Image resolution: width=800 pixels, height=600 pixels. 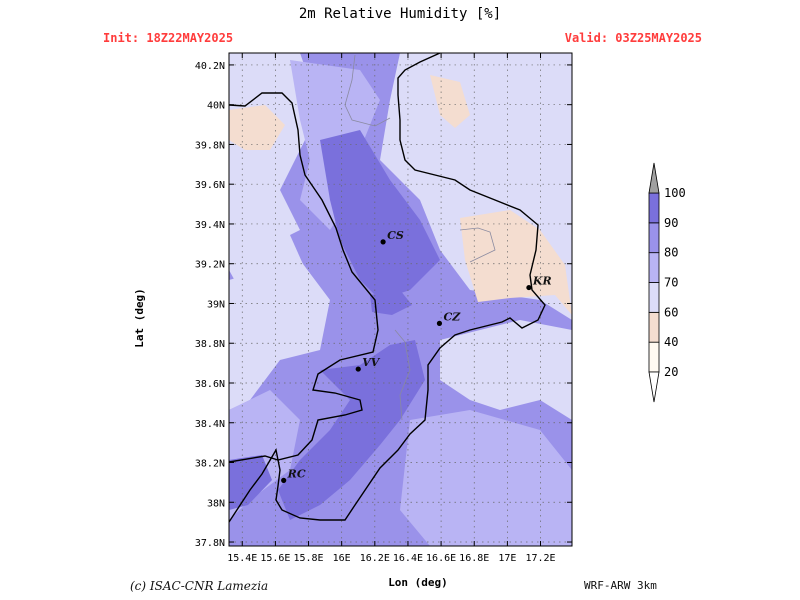 I want to click on city-label-kr: KR, so click(x=542, y=281).